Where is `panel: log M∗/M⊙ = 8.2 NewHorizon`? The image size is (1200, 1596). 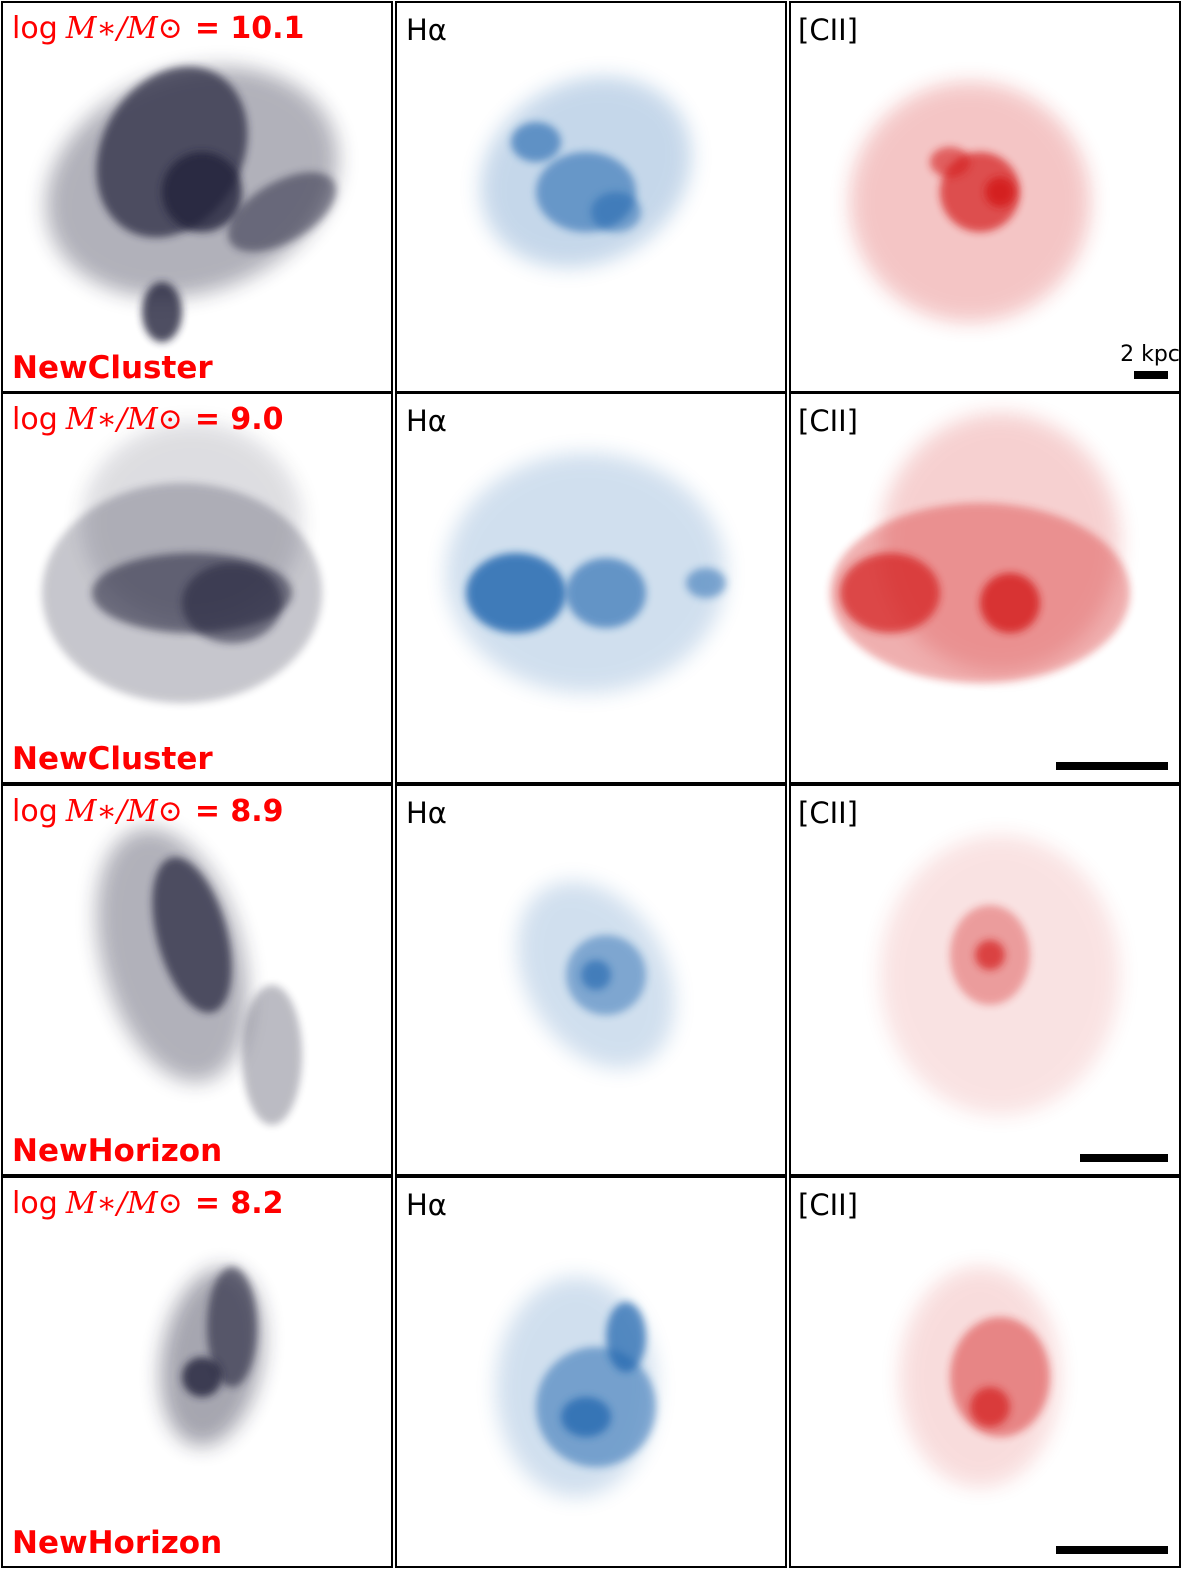
panel: log M∗/M⊙ = 8.2 NewHorizon is located at coordinates (197, 1372).